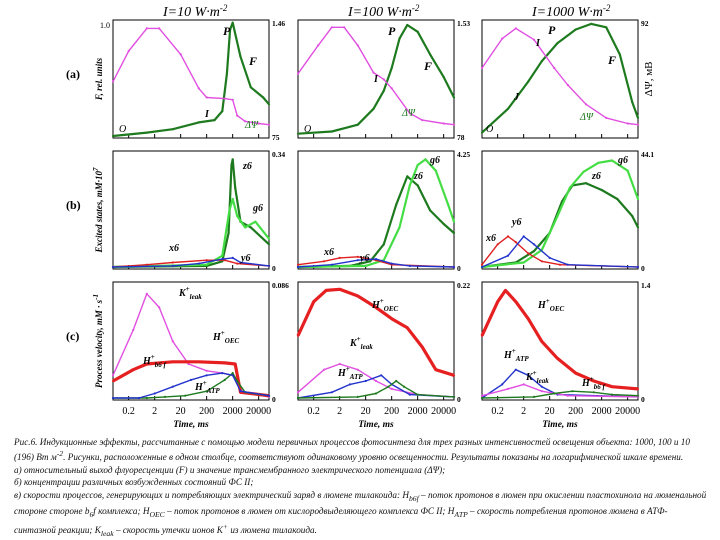  I want to click on series-Hb6f, so click(191, 385).